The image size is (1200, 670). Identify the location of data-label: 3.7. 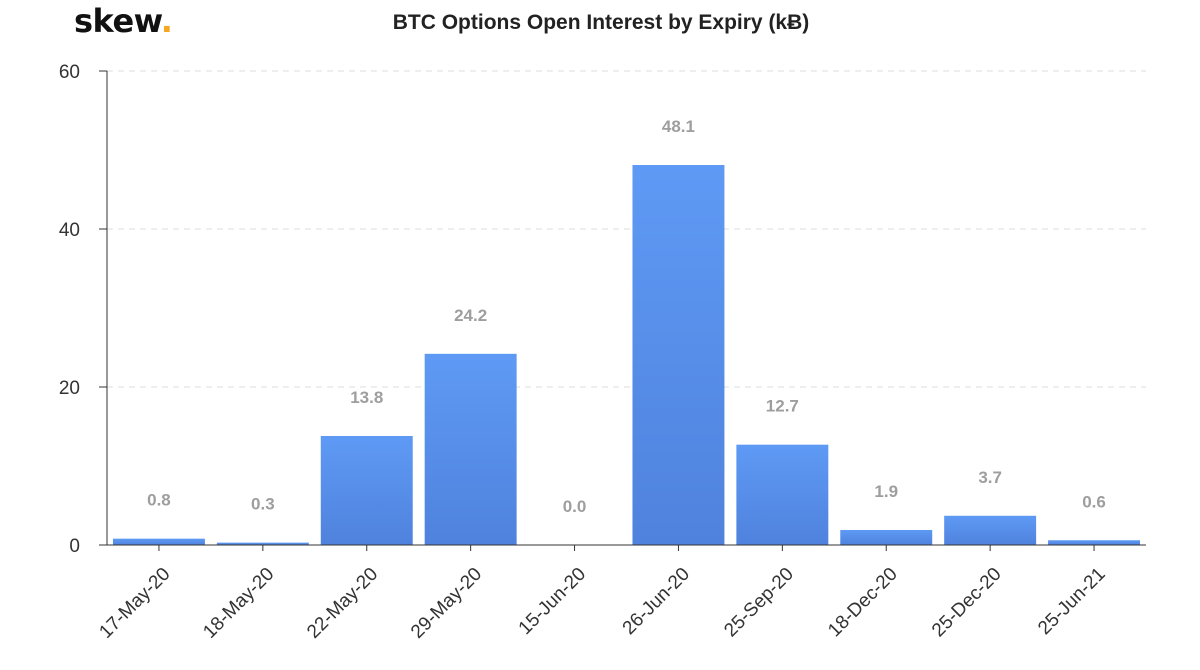
(990, 477).